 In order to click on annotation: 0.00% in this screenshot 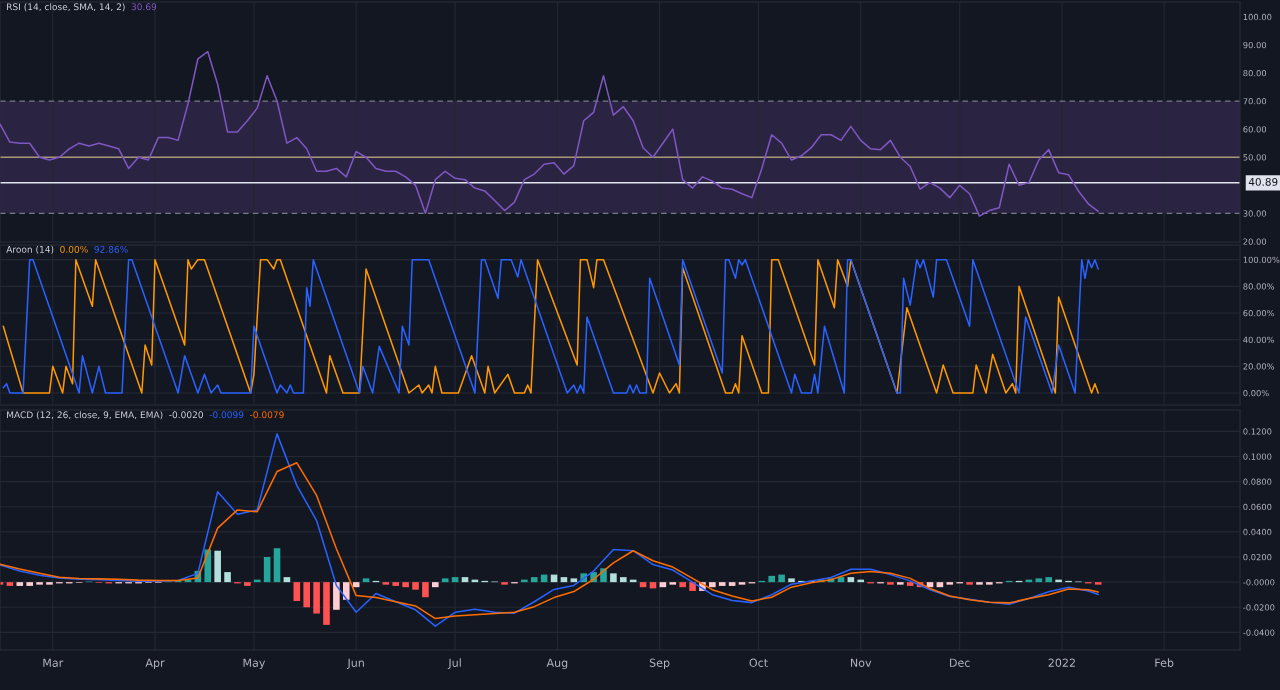, I will do `click(74, 249)`.